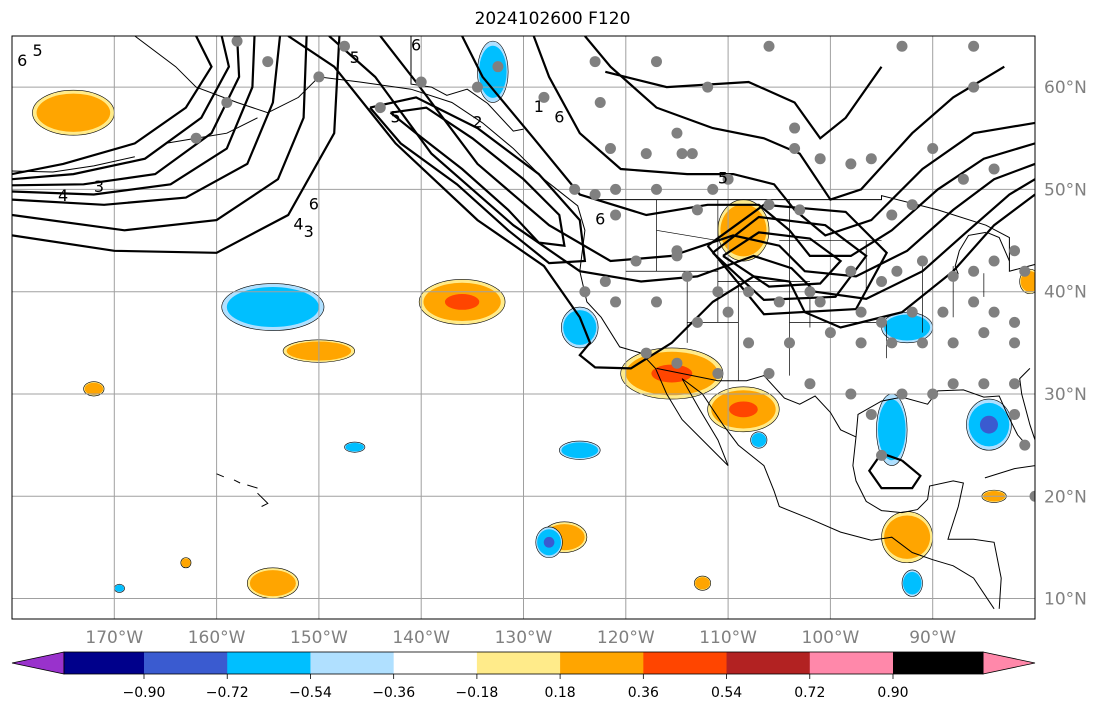 The width and height of the screenshot is (1105, 712). I want to click on latitude-label: 30°N, so click(1065, 395).